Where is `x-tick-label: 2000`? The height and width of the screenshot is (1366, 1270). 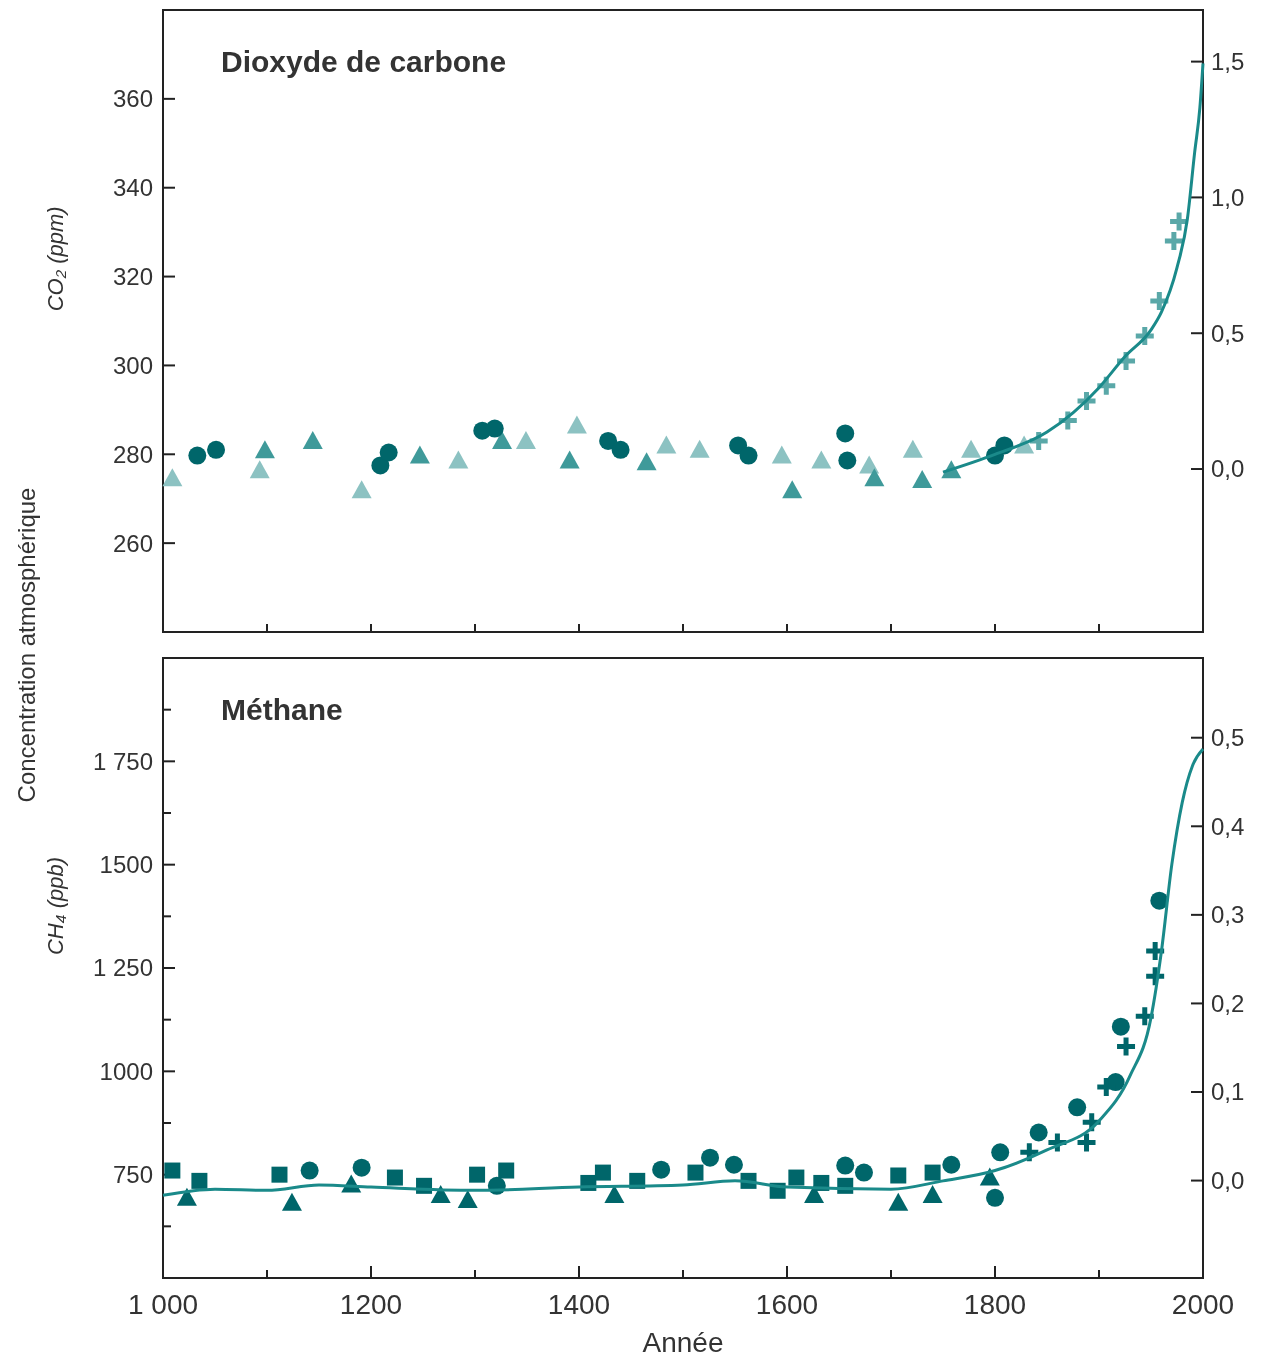
x-tick-label: 2000 is located at coordinates (1203, 1304).